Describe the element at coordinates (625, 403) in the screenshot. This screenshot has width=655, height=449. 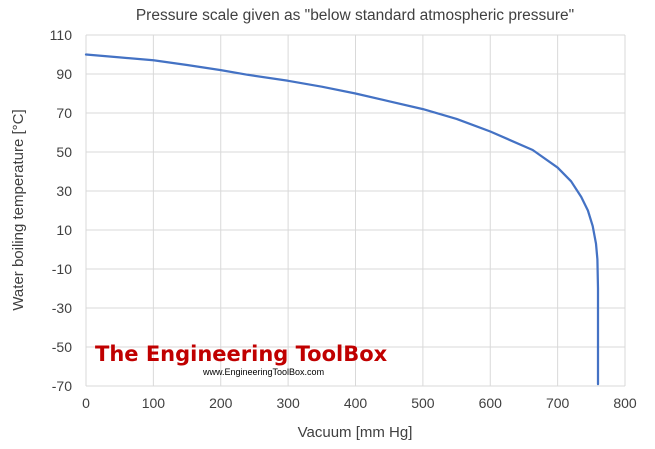
I see `x-tick-label: 800` at that location.